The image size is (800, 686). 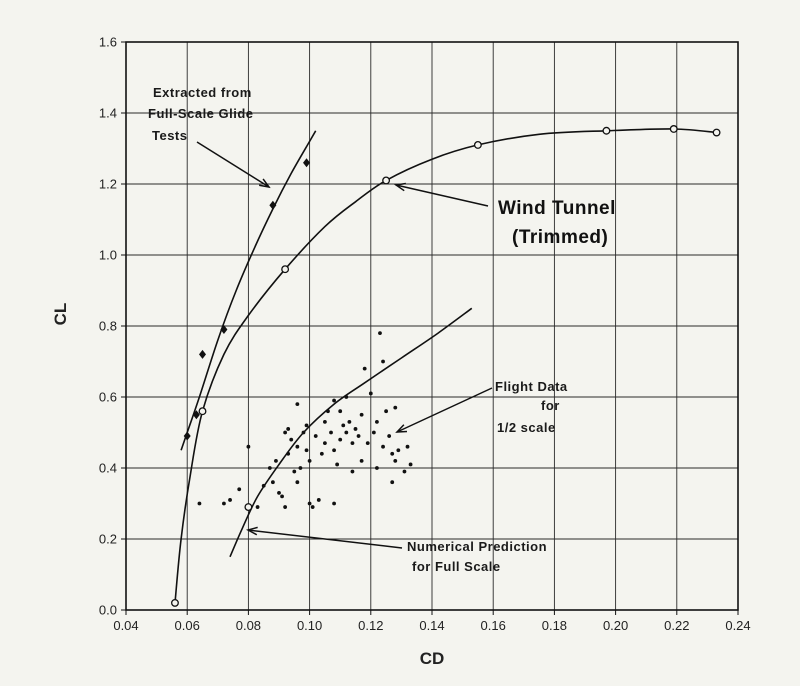 What do you see at coordinates (557, 208) in the screenshot?
I see `annotation-wind-tunnel-line-1: Wind Tunnel` at bounding box center [557, 208].